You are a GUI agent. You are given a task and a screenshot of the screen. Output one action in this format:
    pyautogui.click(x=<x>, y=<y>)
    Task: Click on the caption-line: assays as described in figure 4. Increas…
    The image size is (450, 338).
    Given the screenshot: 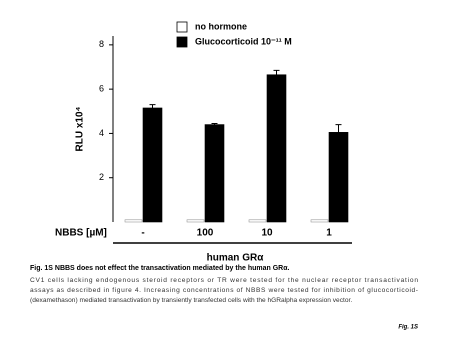 What is the action you would take?
    pyautogui.click(x=224, y=290)
    